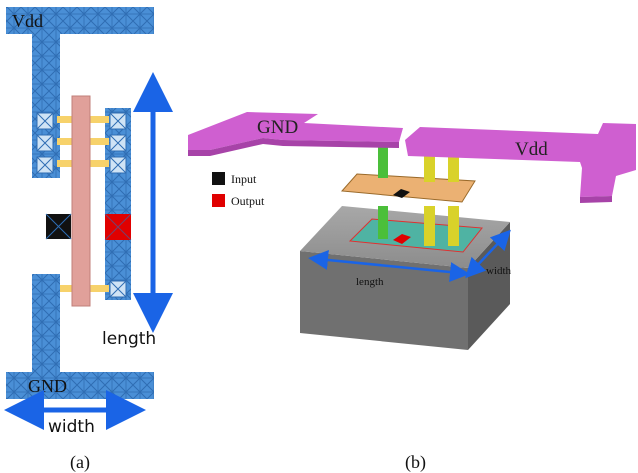 The height and width of the screenshot is (473, 638). Describe the element at coordinates (531, 149) in the screenshot. I see `vdd-label-b: Vdd` at that location.